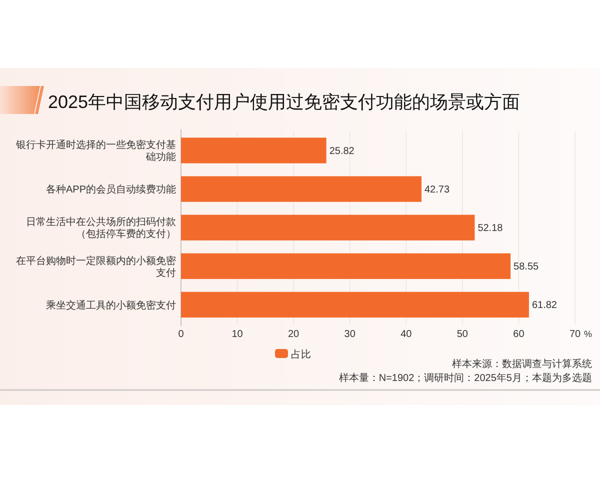  What do you see at coordinates (522, 364) in the screenshot?
I see `annotation: 样本来源：数据调查与计算系统` at bounding box center [522, 364].